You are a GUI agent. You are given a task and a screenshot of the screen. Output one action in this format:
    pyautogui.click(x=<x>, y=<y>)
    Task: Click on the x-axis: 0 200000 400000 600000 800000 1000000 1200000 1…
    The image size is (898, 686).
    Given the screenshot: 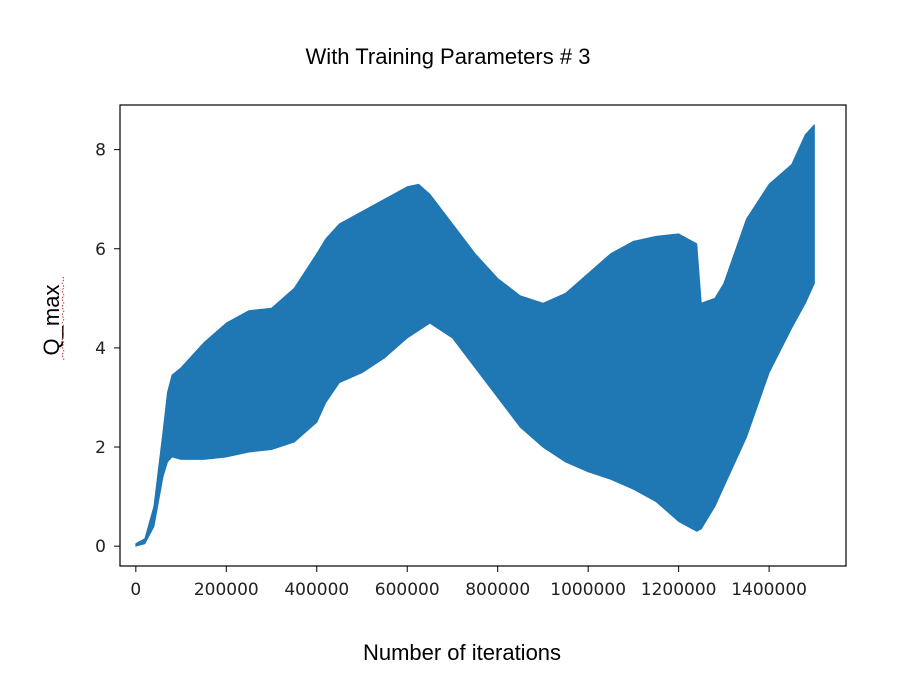 What is the action you would take?
    pyautogui.click(x=468, y=583)
    